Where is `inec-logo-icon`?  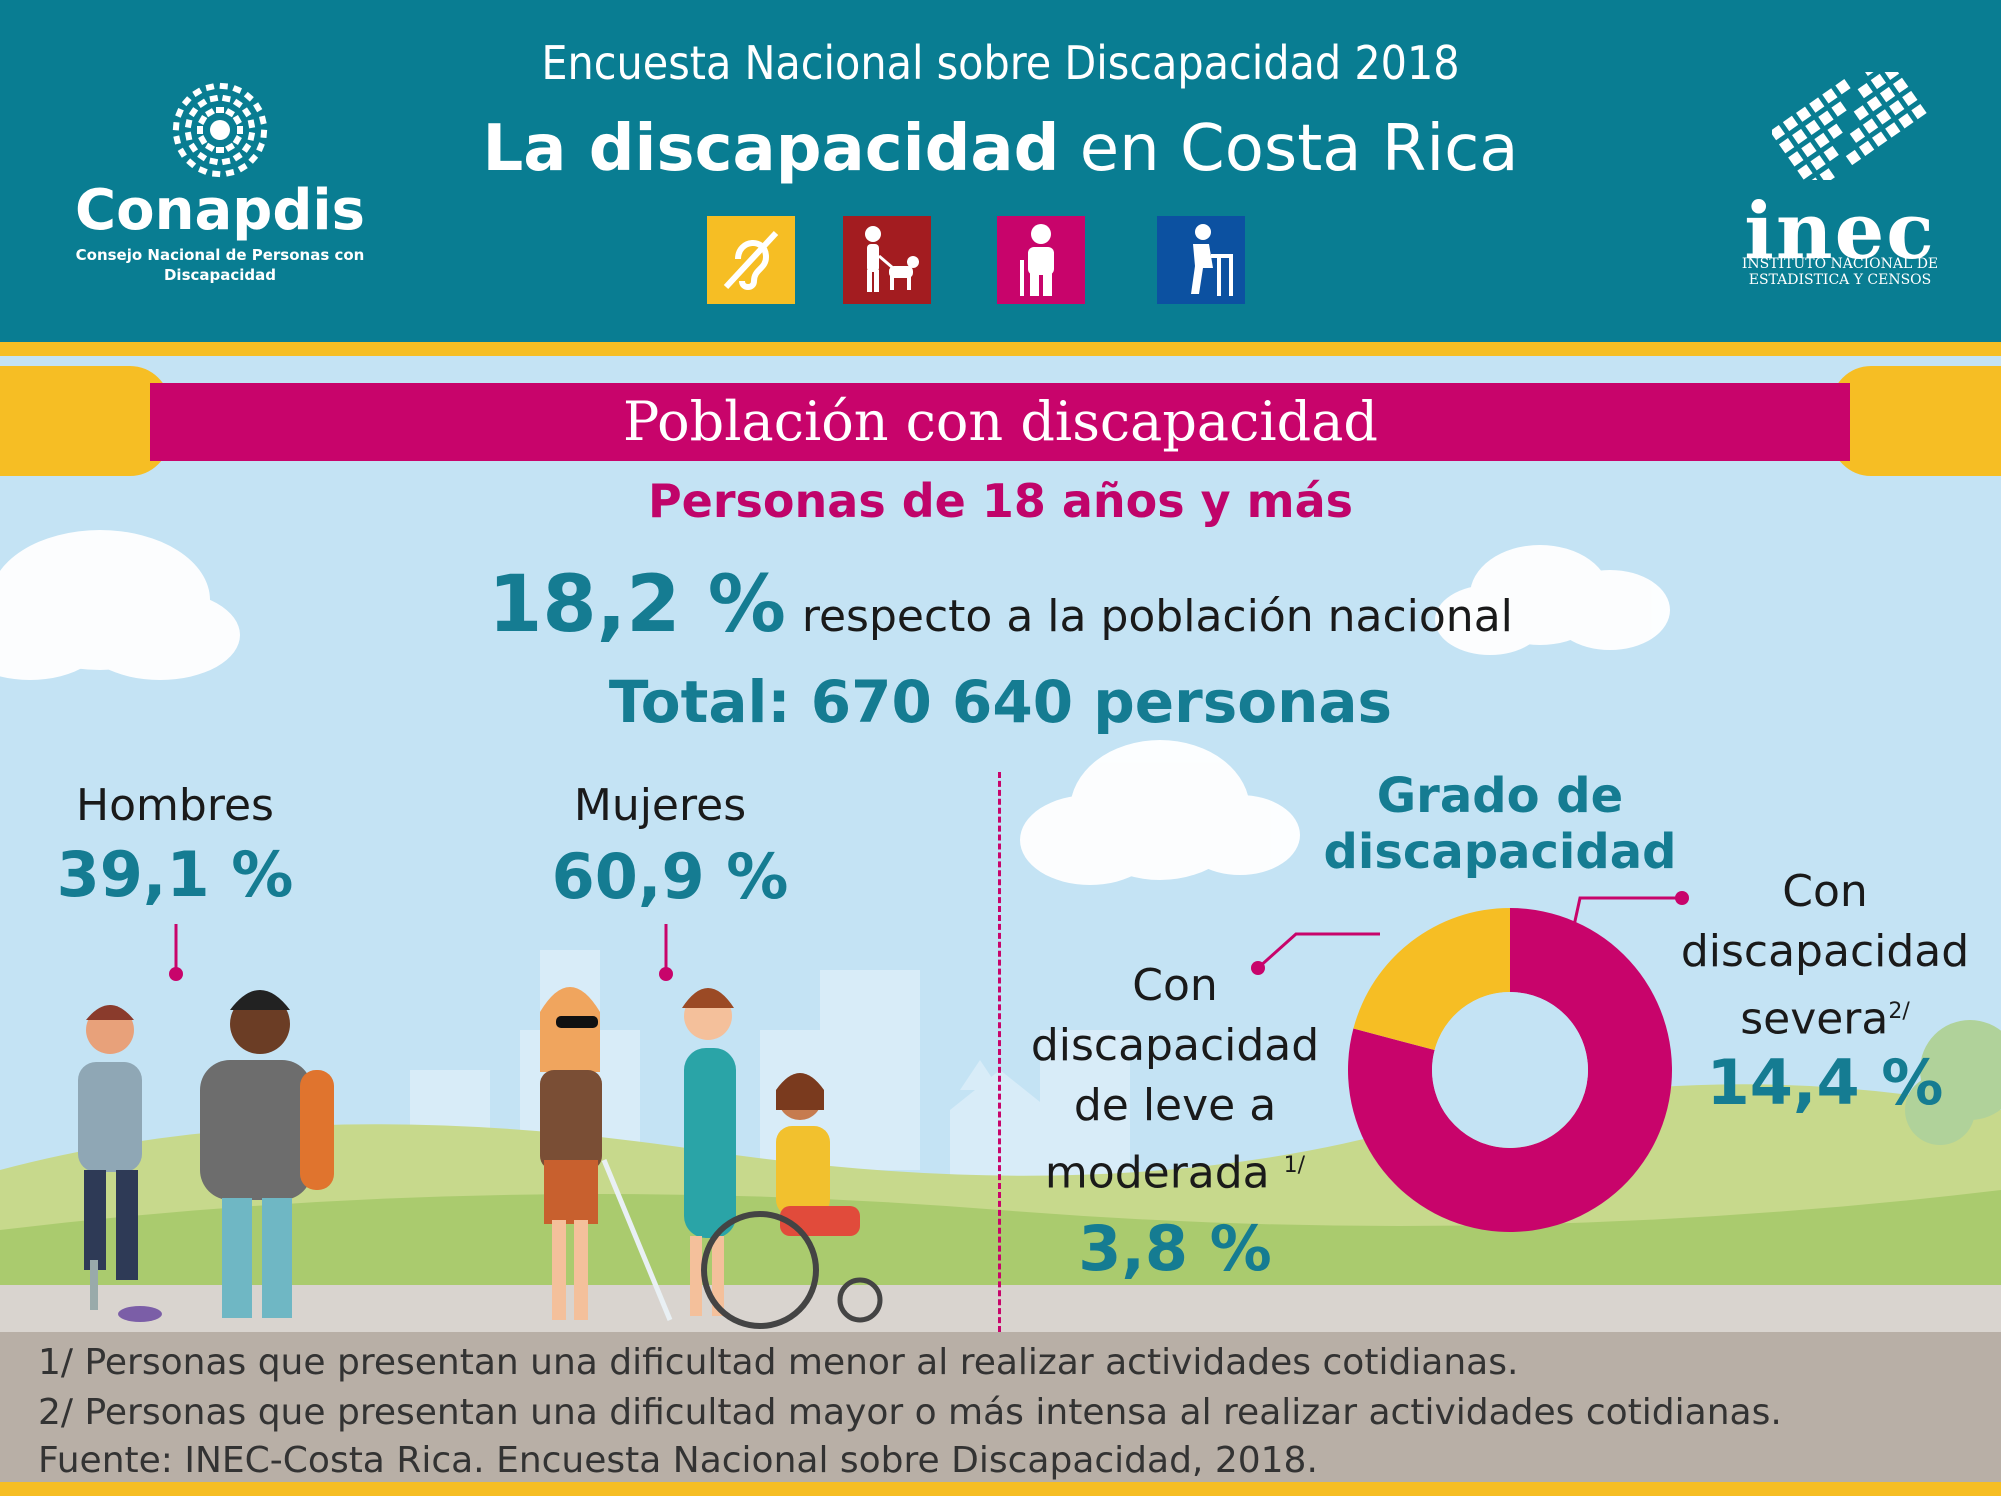 inec-logo-icon is located at coordinates (1849, 126).